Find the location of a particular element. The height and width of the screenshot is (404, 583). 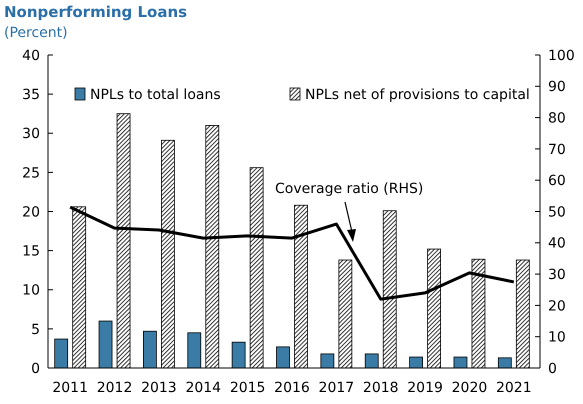

chart-subtitle: (Percent) is located at coordinates (36, 33).